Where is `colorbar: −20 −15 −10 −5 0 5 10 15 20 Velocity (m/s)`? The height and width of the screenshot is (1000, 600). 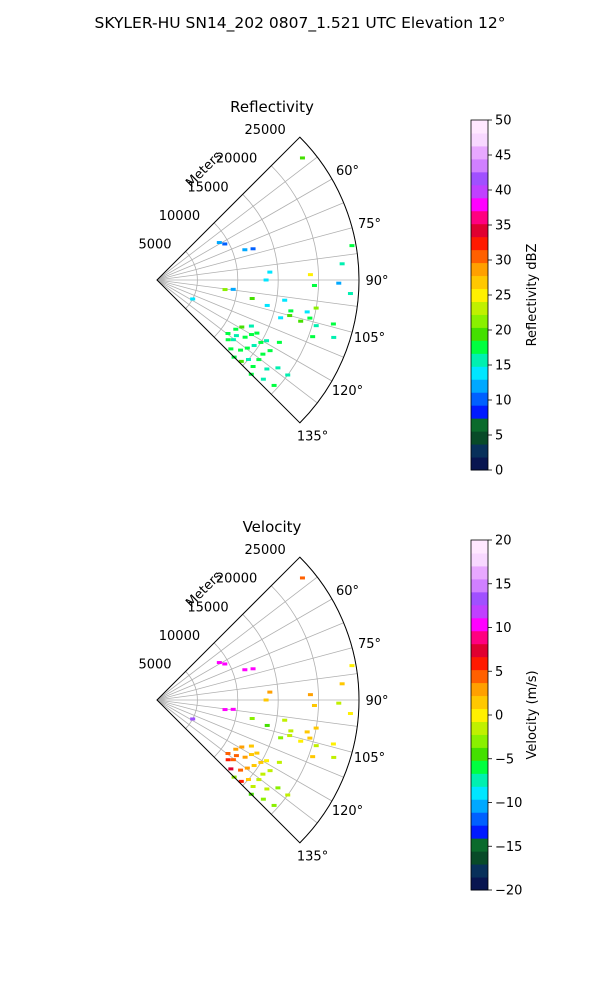
colorbar: −20 −15 −10 −5 0 5 10 15 20 Velocity (m/s) is located at coordinates (505, 716).